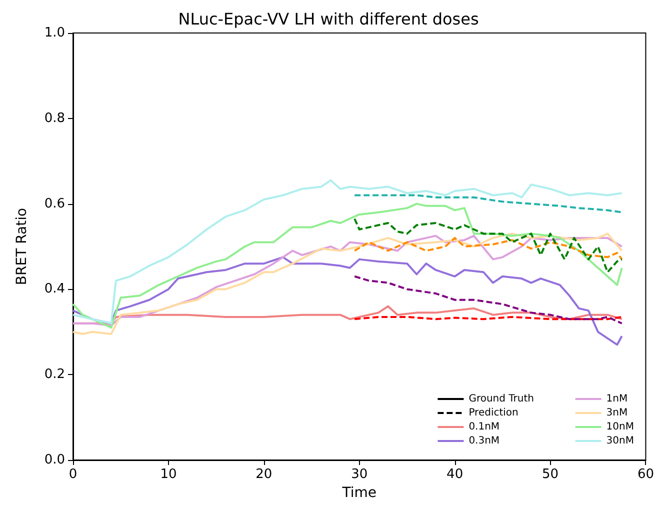  I want to click on legend-label: Prediction, so click(493, 413).